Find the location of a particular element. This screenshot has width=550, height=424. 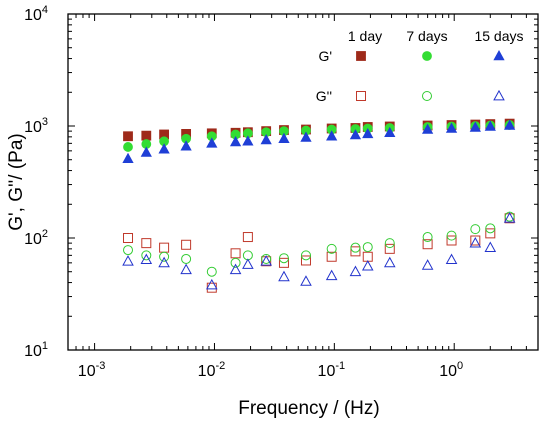

y-tick-label: 10¹ is located at coordinates (36, 350).